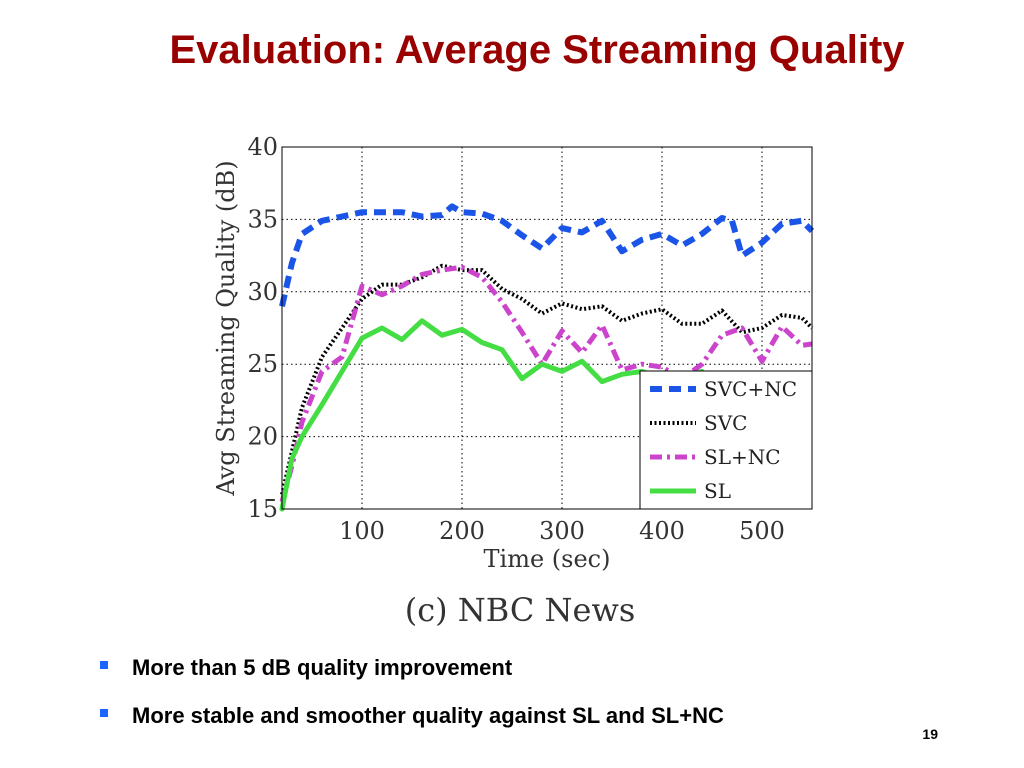 This screenshot has width=1024, height=768. What do you see at coordinates (742, 457) in the screenshot?
I see `legend-label: SL+NC` at bounding box center [742, 457].